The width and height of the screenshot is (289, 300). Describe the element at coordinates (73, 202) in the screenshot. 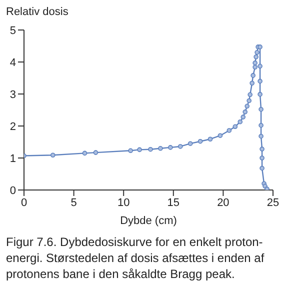

I see `x-tick-label: 5` at that location.